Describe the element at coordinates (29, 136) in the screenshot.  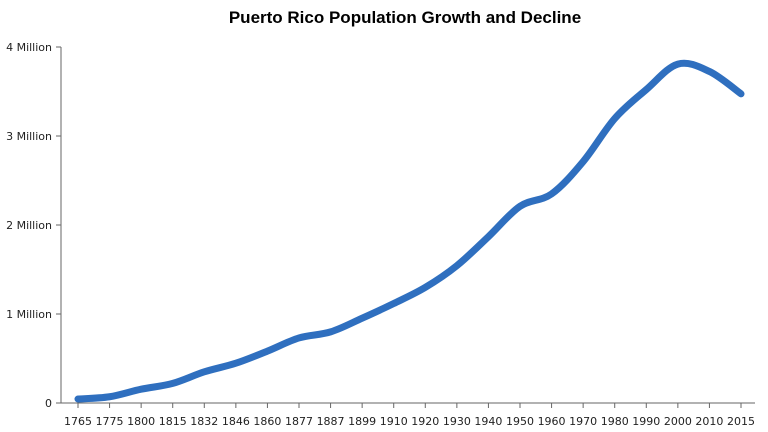
I see `y-tick-label: 3 Million` at that location.